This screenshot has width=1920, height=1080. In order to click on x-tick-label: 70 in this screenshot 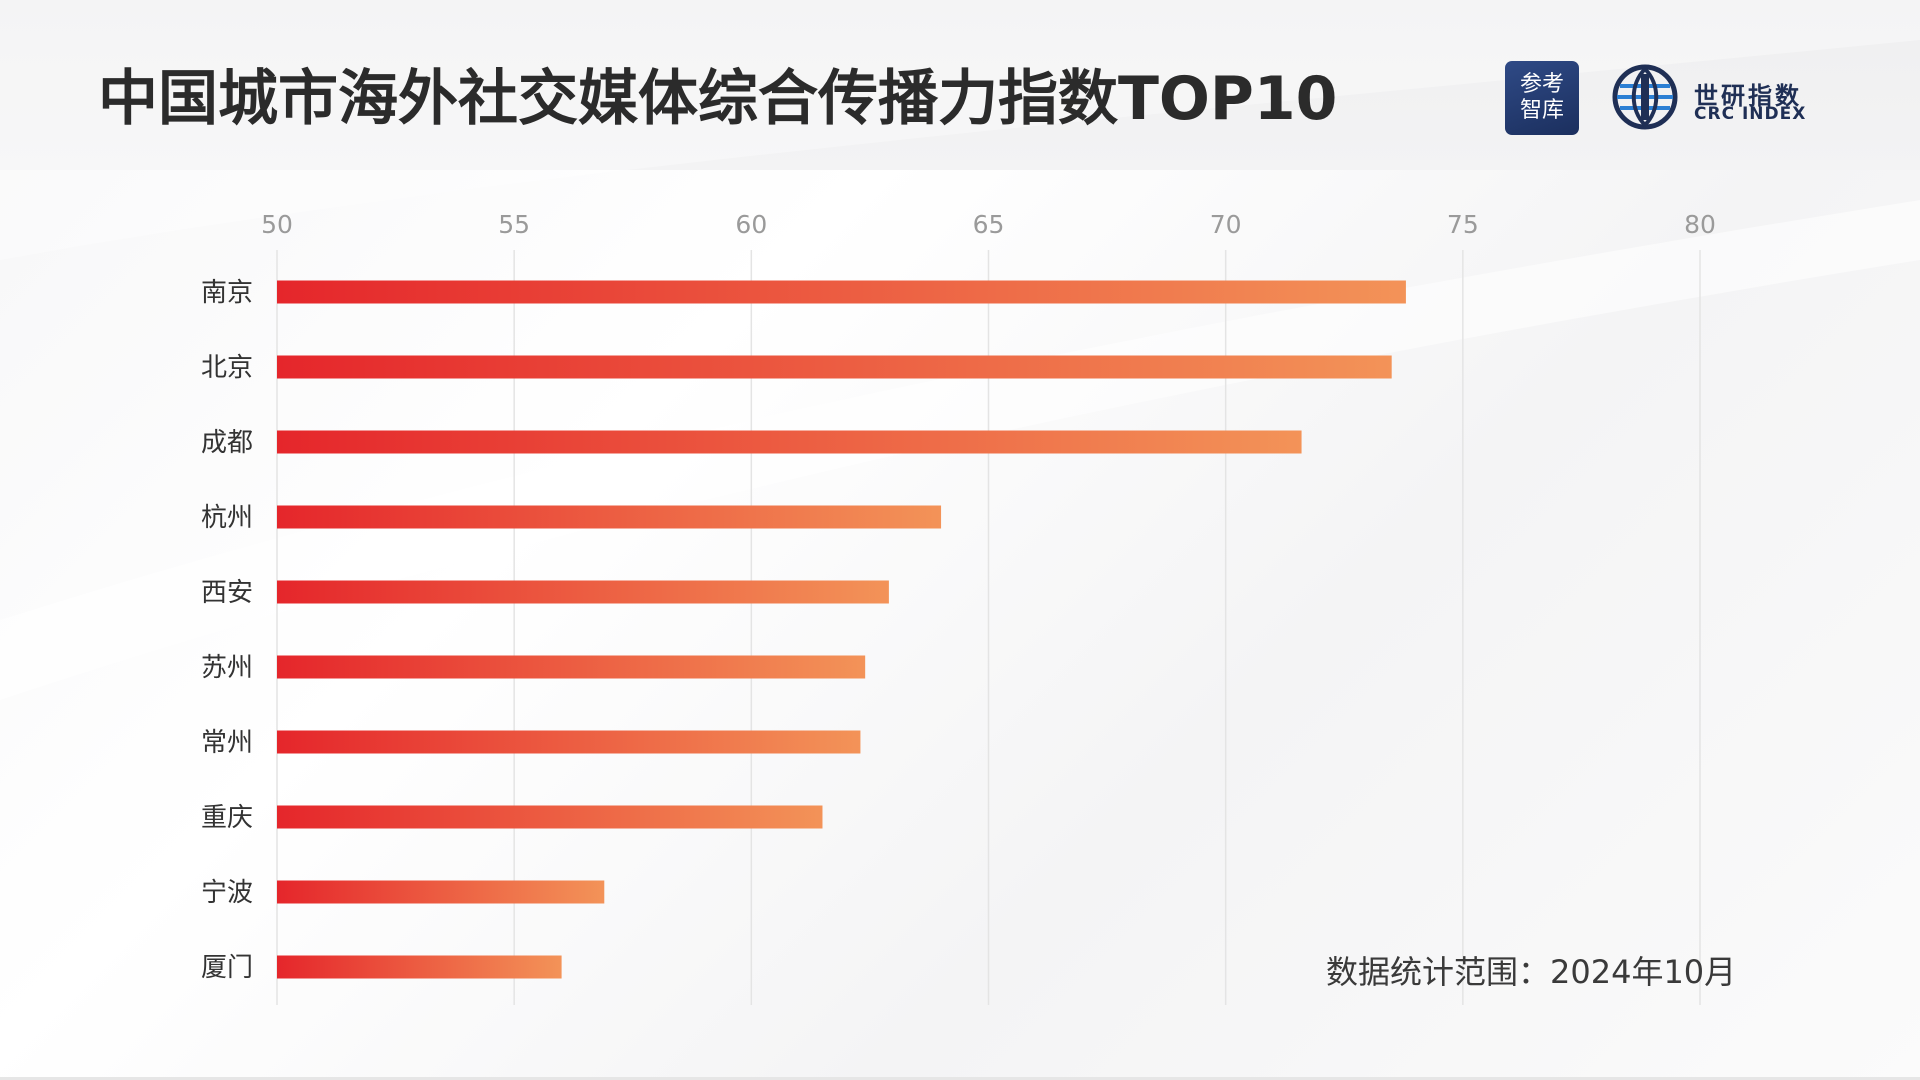, I will do `click(1226, 224)`.